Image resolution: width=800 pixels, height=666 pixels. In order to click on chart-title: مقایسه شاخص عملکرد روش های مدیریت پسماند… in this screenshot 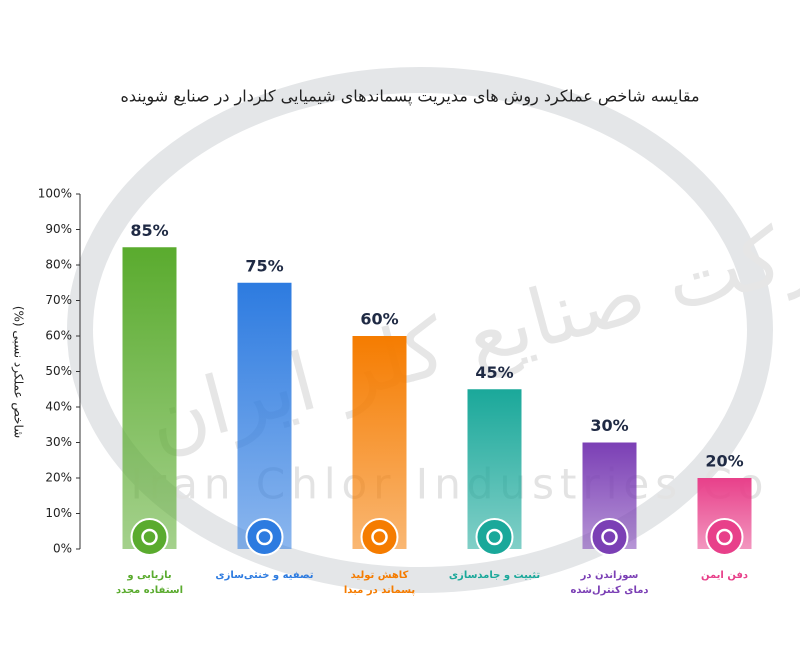, I will do `click(409, 97)`.